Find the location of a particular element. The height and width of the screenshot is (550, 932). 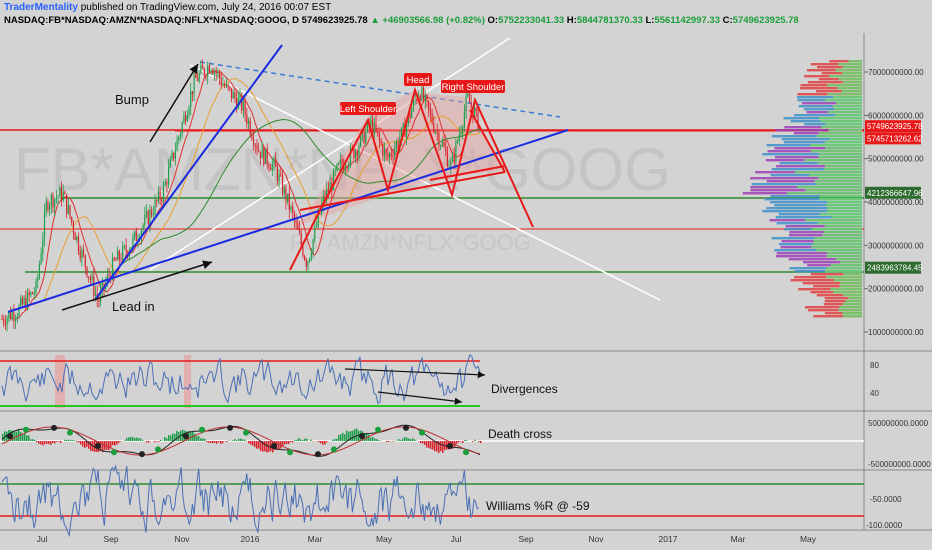

rsi-line is located at coordinates (241, 379).